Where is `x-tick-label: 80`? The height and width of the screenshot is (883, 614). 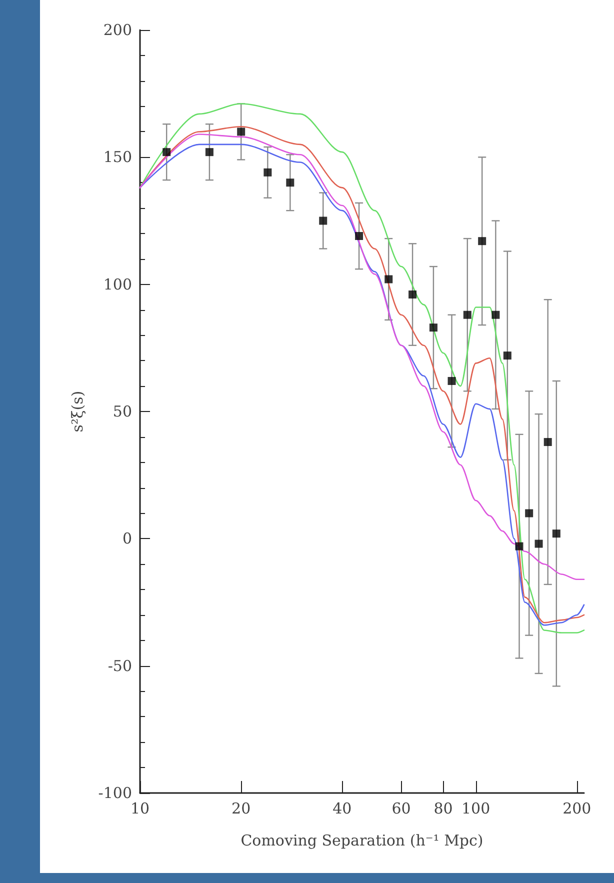 x-tick-label: 80 is located at coordinates (443, 809).